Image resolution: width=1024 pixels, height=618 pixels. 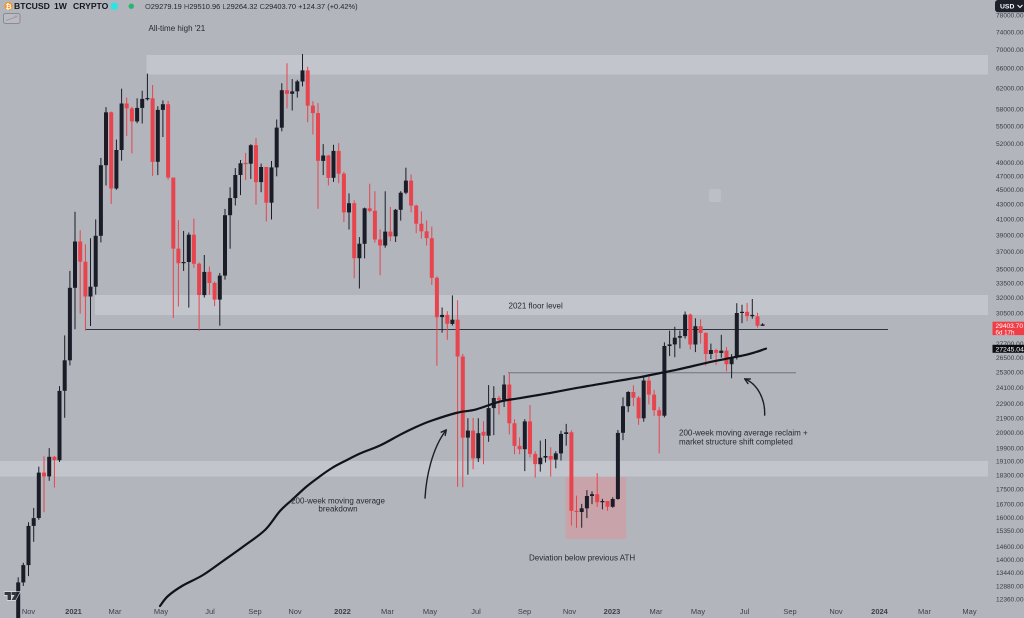 What do you see at coordinates (1010, 358) in the screenshot?
I see `svg-text: 26500.00` at bounding box center [1010, 358].